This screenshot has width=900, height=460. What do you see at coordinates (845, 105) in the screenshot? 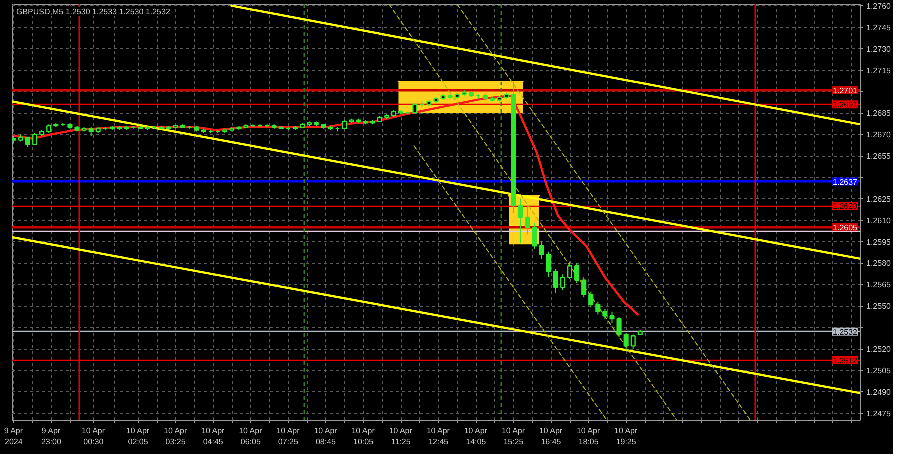
I see `ref-line-label: 1.2691` at bounding box center [845, 105].